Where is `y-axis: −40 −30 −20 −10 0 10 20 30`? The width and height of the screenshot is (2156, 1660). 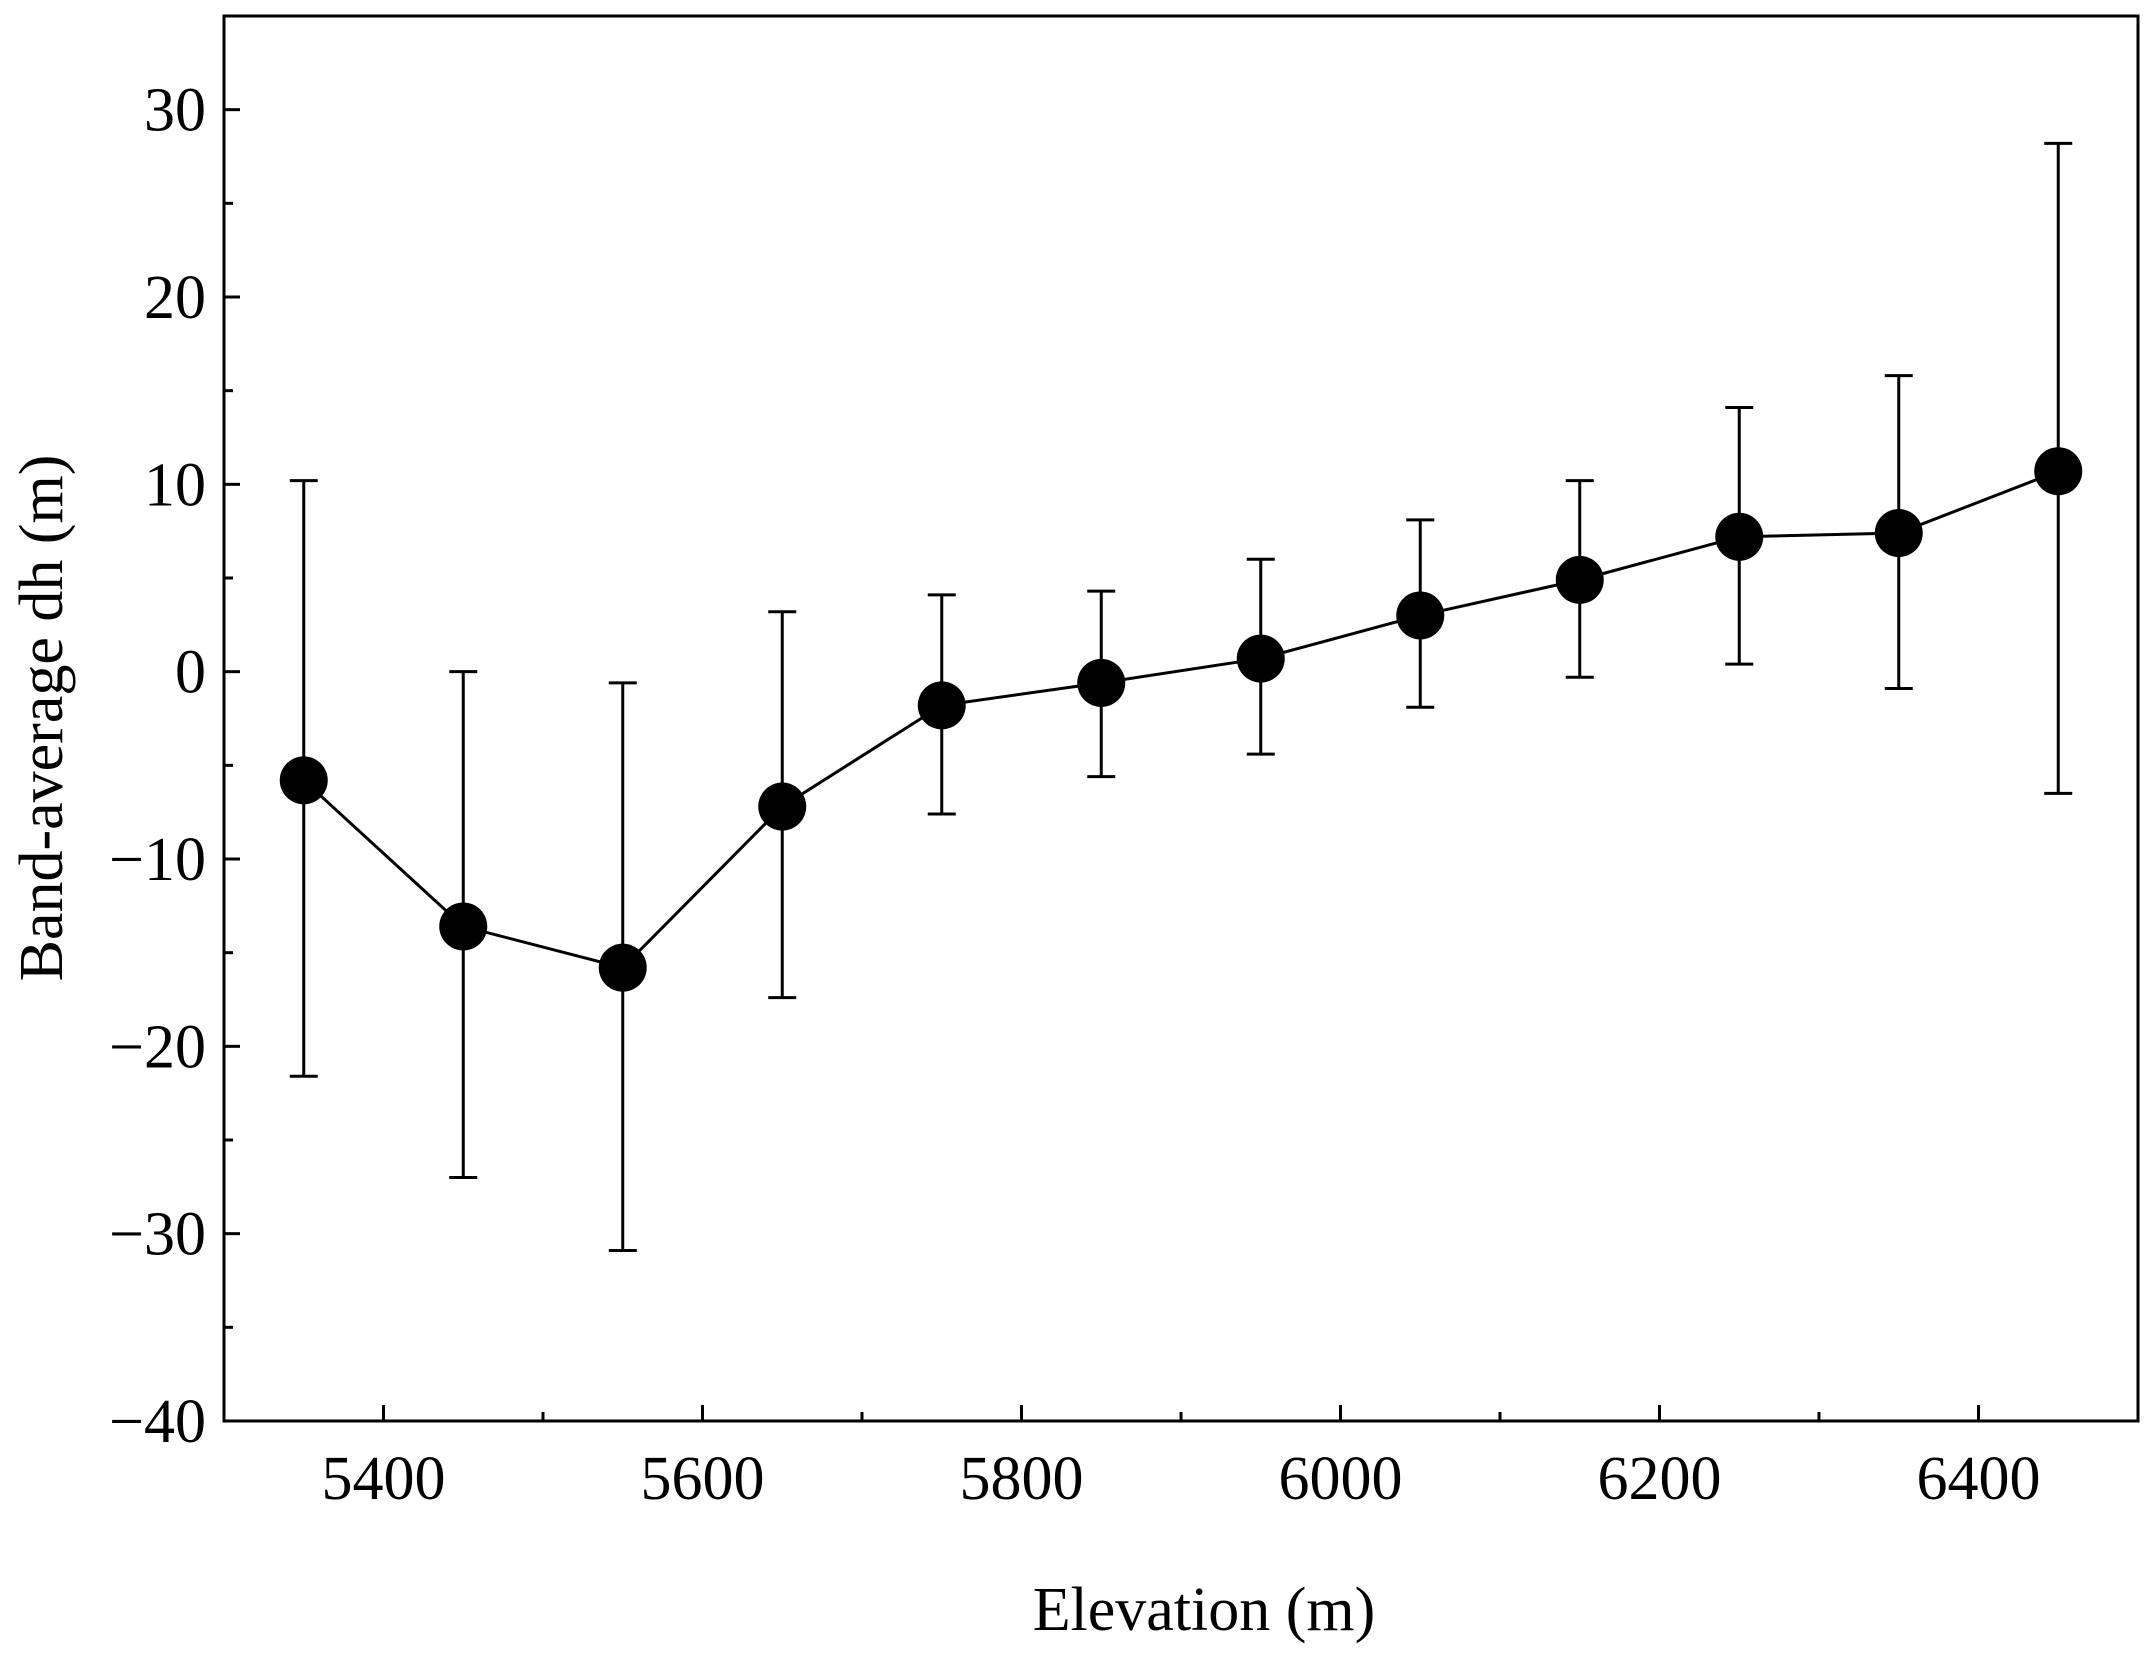 y-axis: −40 −30 −20 −10 0 10 20 30 is located at coordinates (174, 766).